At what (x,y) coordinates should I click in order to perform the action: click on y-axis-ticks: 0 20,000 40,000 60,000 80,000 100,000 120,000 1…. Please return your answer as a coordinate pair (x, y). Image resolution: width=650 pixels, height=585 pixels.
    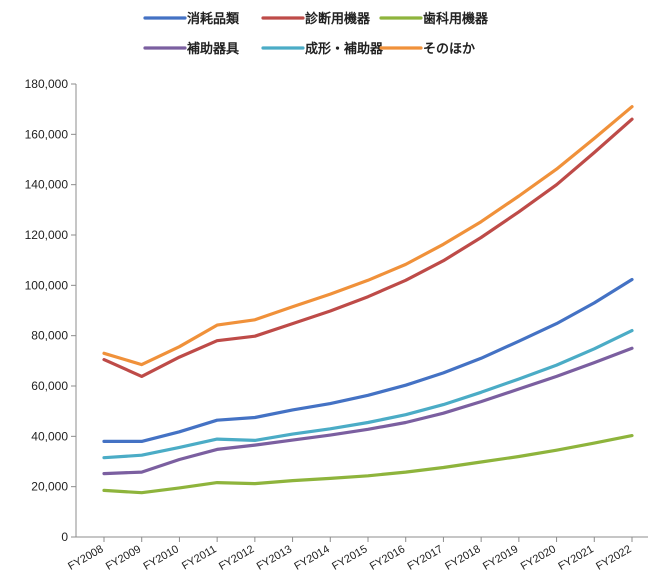
    Looking at the image, I should click on (50, 310).